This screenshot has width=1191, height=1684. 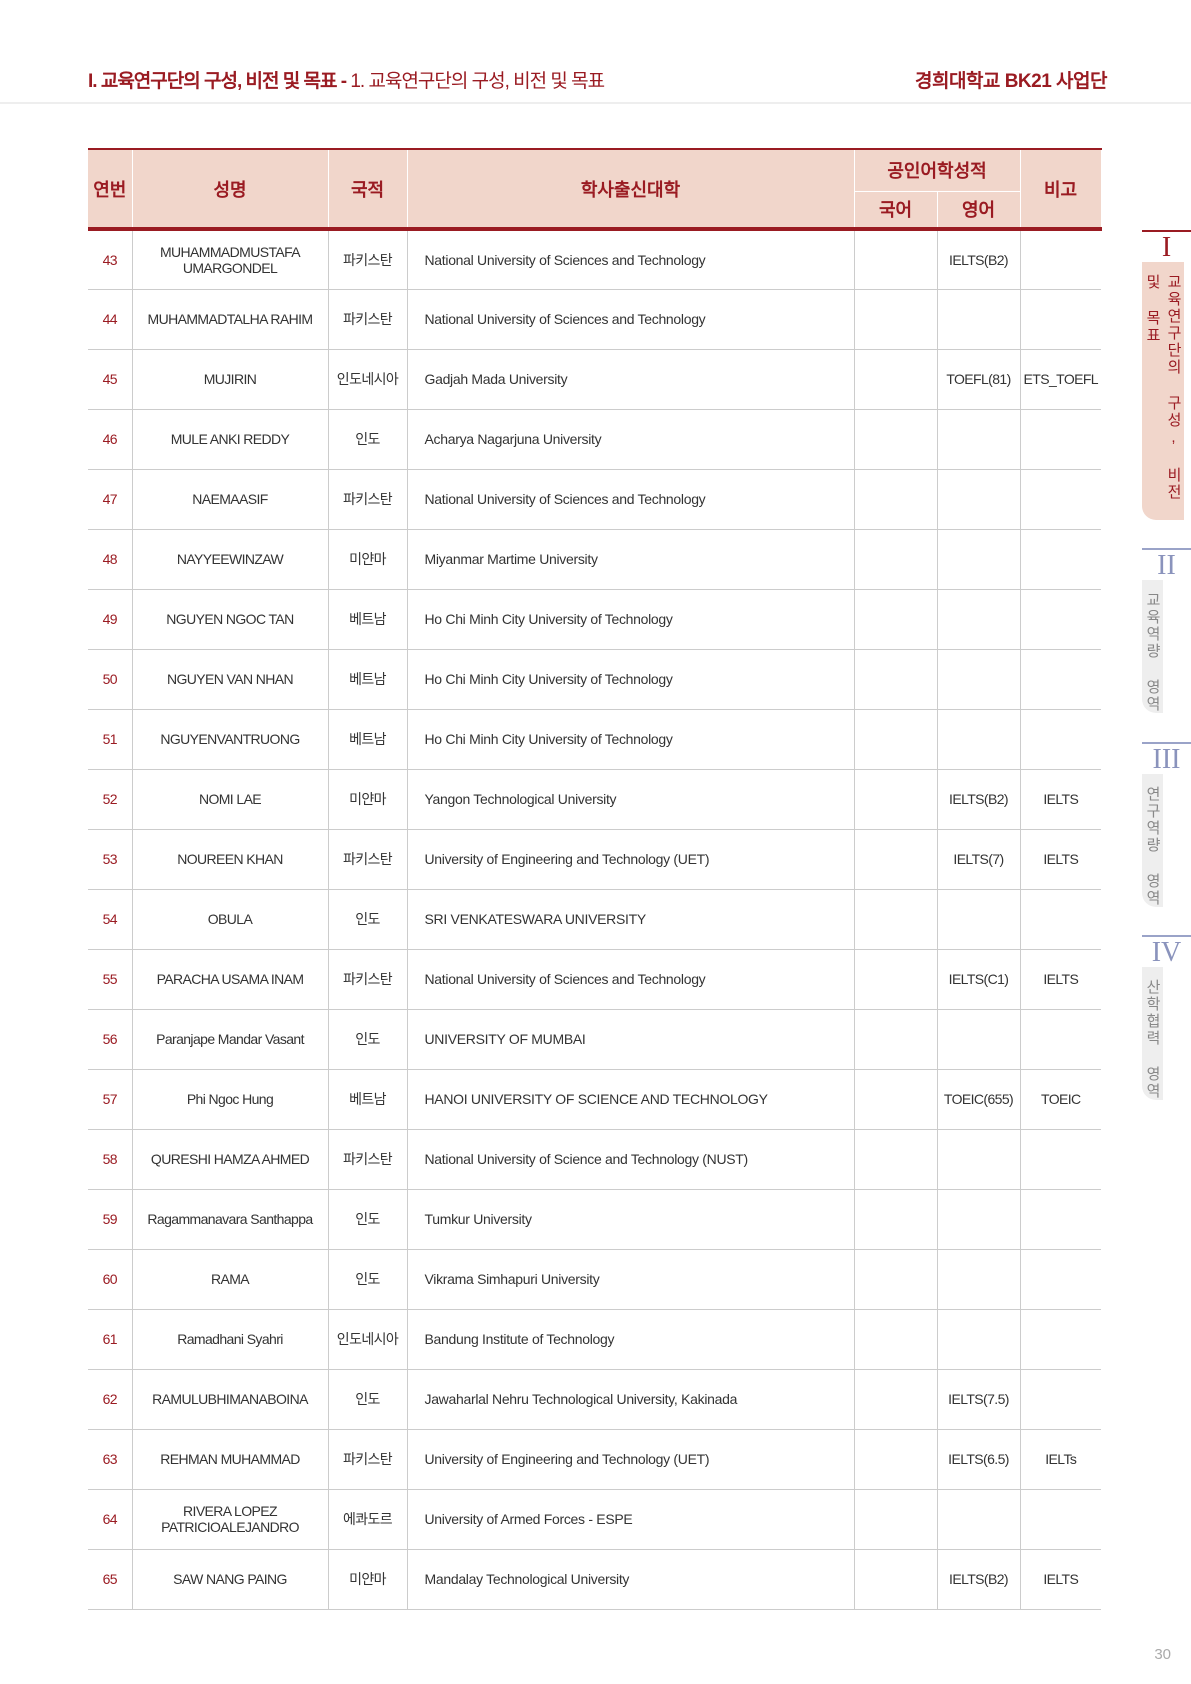 What do you see at coordinates (230, 259) in the screenshot?
I see `cell-name: MUHAMMADMUSTAFA UMARGONDEL` at bounding box center [230, 259].